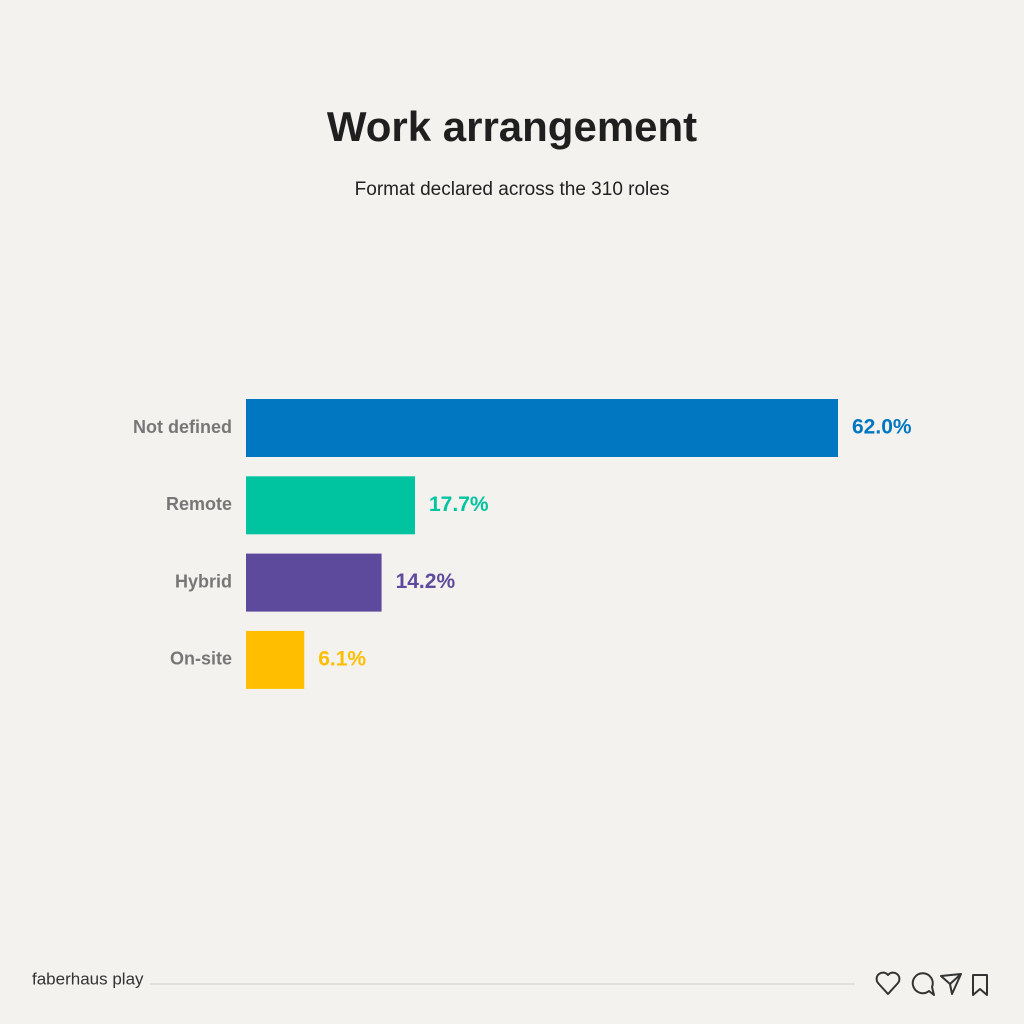  What do you see at coordinates (203, 581) in the screenshot?
I see `category-label: Hybrid` at bounding box center [203, 581].